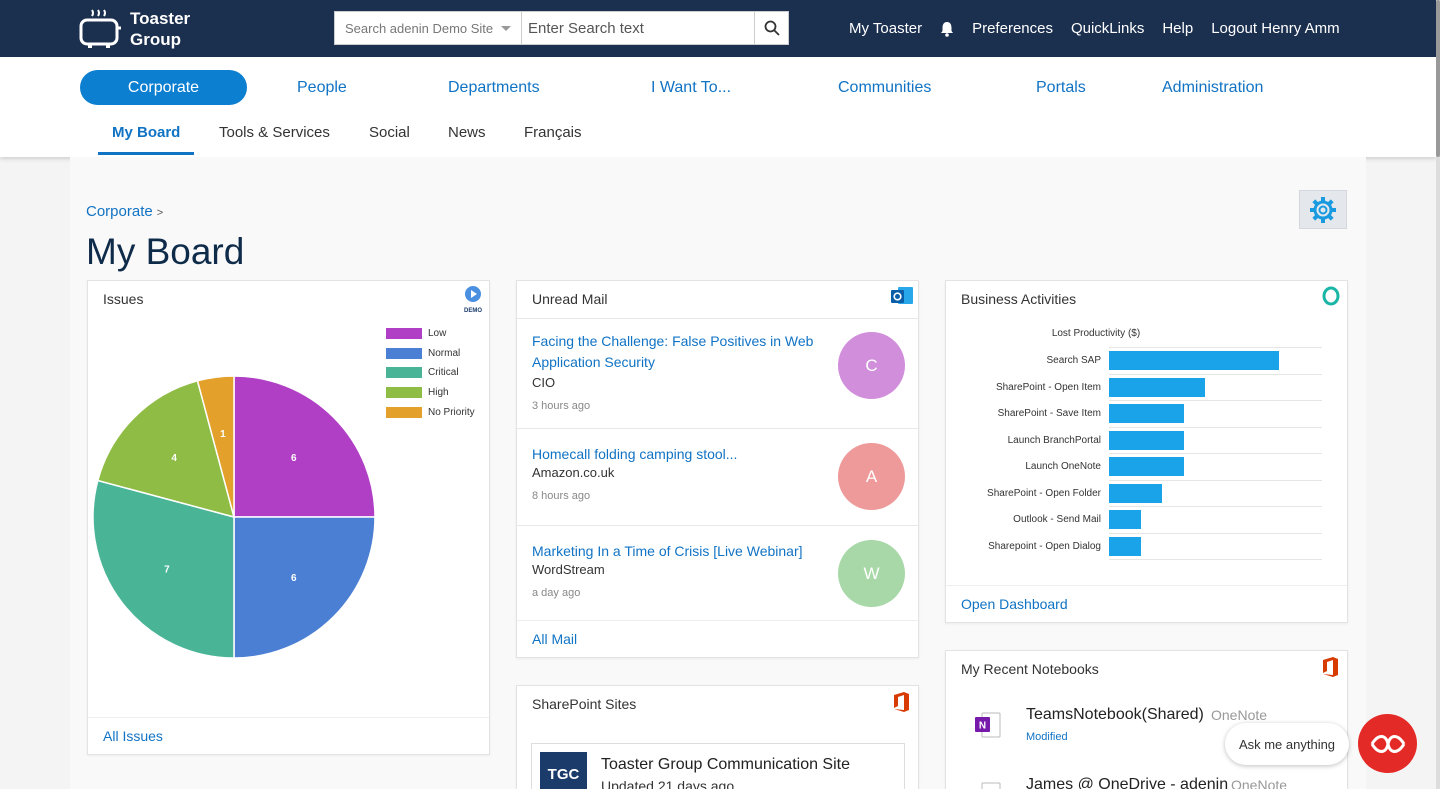  I want to click on my-toaster-link: My Toaster, so click(886, 28).